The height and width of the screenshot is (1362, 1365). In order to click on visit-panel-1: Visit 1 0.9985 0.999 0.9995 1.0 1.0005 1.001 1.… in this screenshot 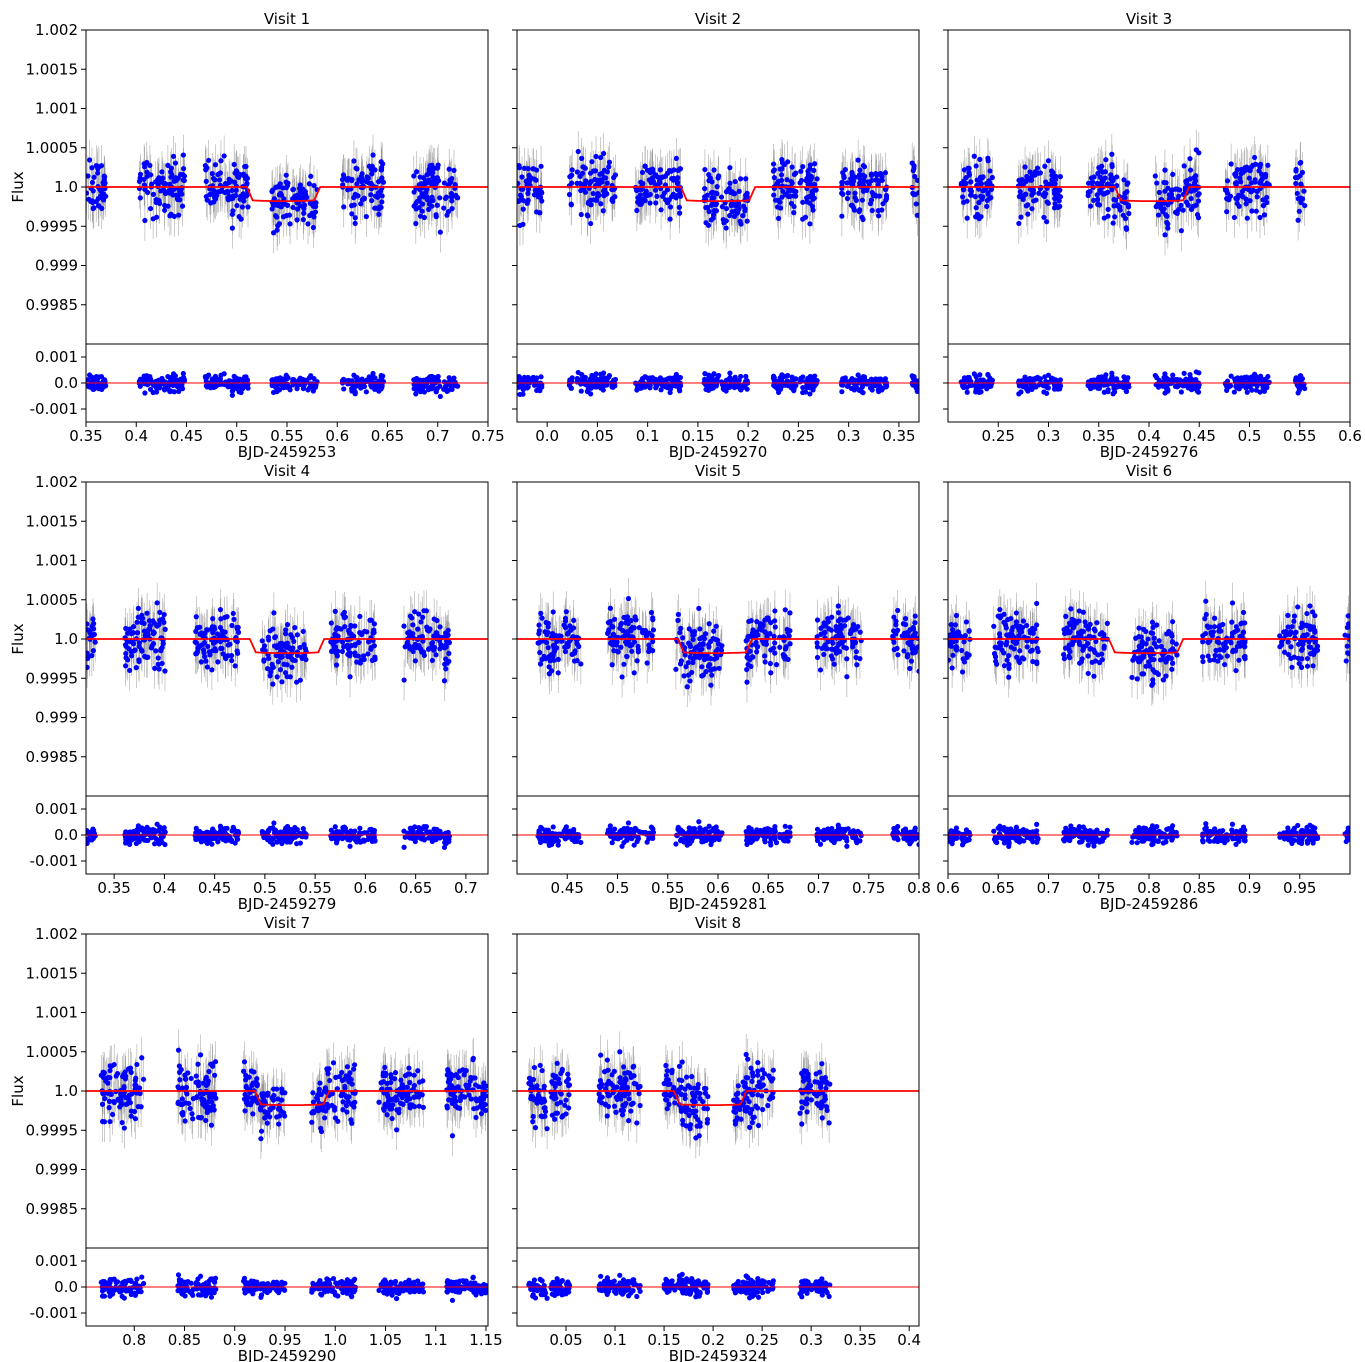, I will do `click(257, 235)`.